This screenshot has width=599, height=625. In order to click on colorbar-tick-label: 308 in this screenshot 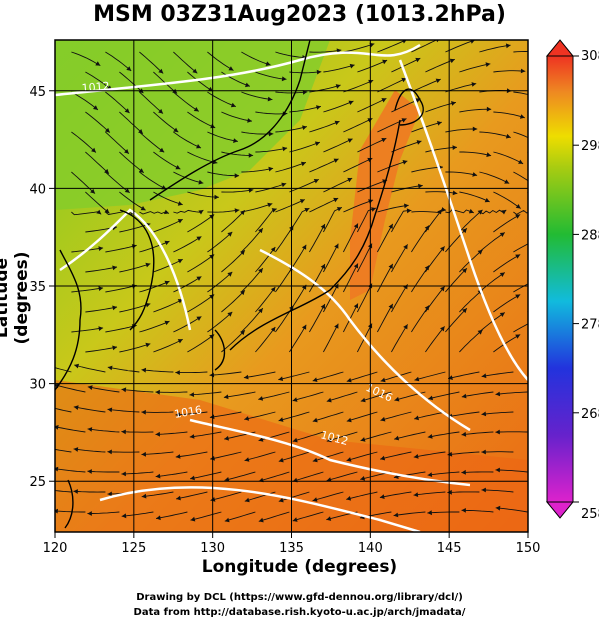, I will do `click(590, 56)`.